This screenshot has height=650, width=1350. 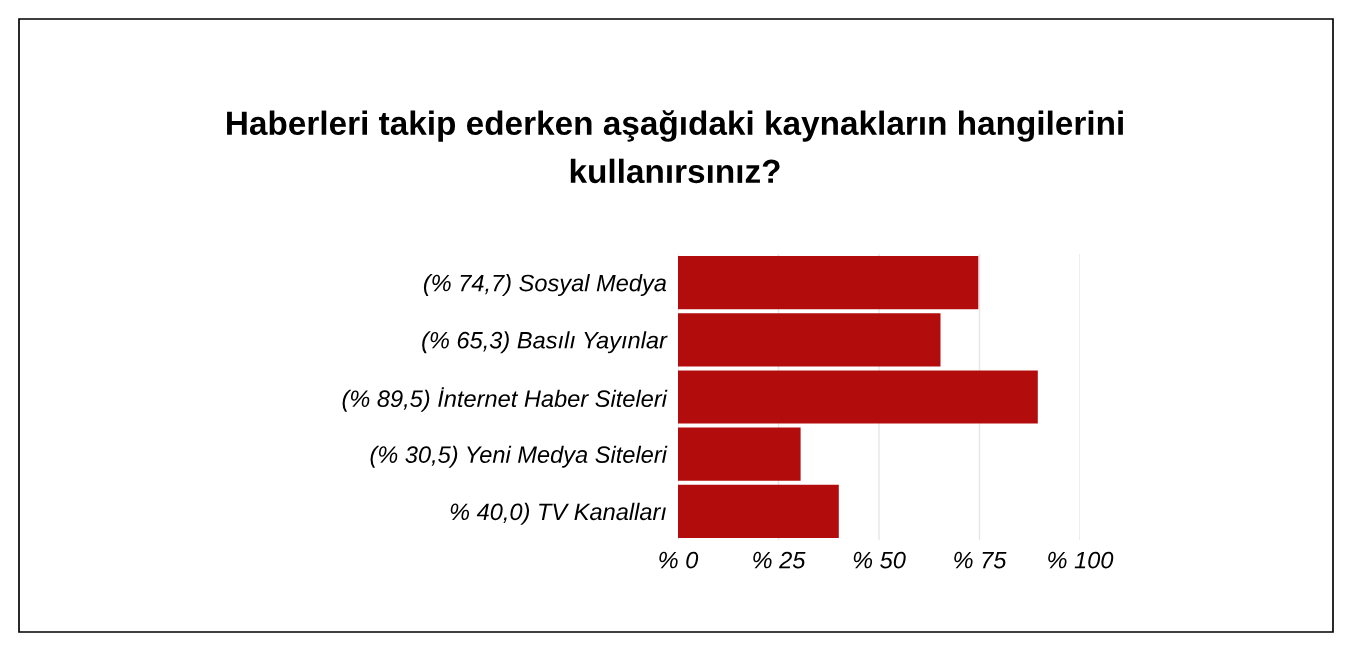 What do you see at coordinates (679, 560) in the screenshot?
I see `x-tick-label: % 0` at bounding box center [679, 560].